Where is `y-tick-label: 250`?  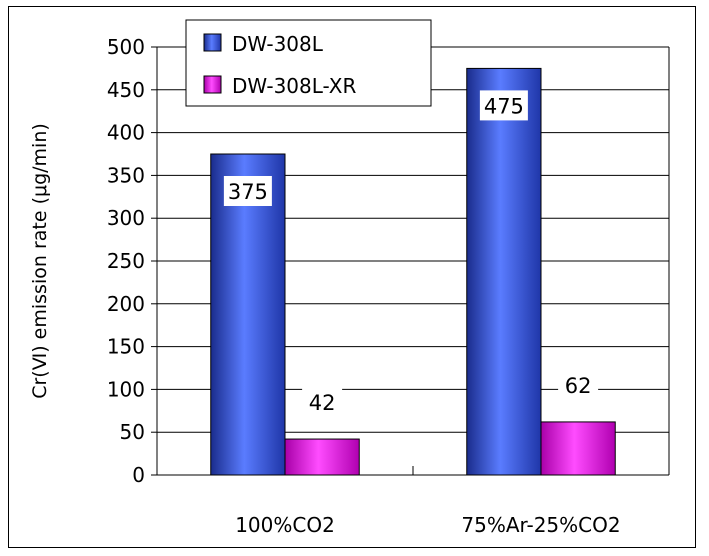 y-tick-label: 250 is located at coordinates (126, 261).